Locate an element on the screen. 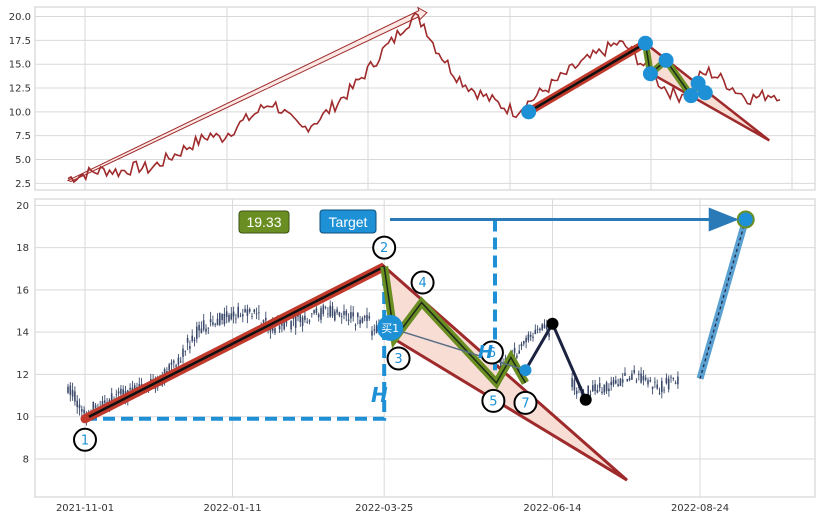  top-y-tick-label: 2.5 is located at coordinates (23, 184).